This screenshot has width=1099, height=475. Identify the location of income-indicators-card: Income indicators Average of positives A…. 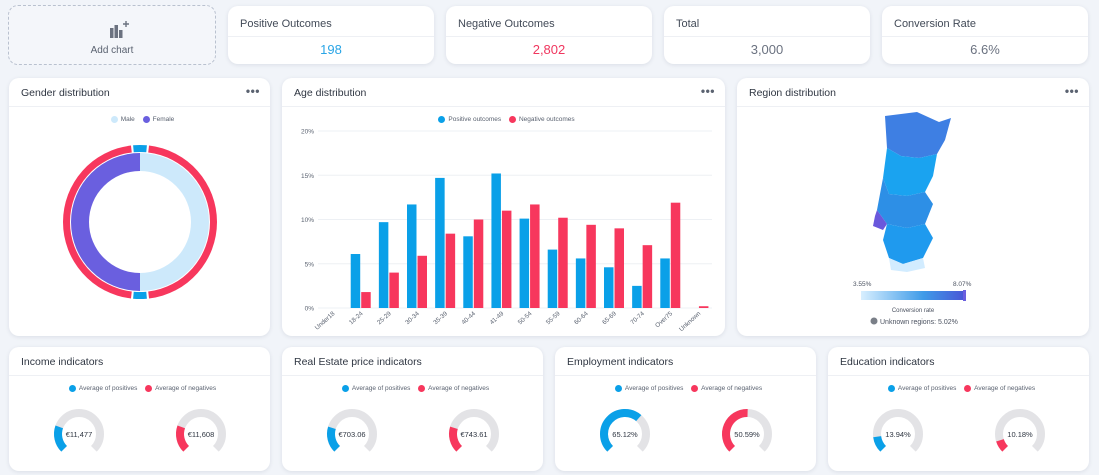
(139, 409).